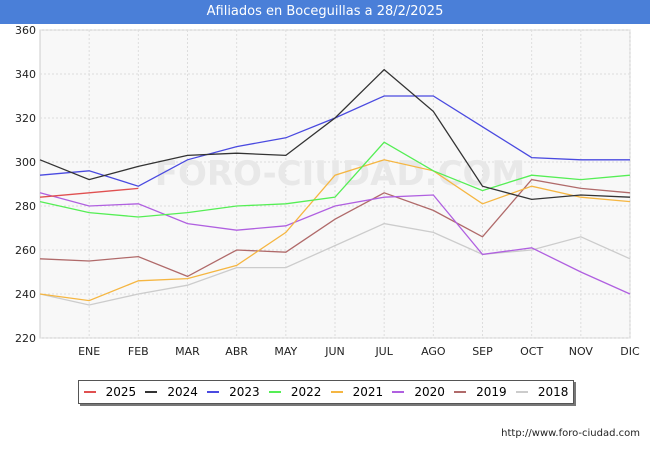 The width and height of the screenshot is (650, 450). What do you see at coordinates (25, 74) in the screenshot?
I see `y-tick-label: 340` at bounding box center [25, 74].